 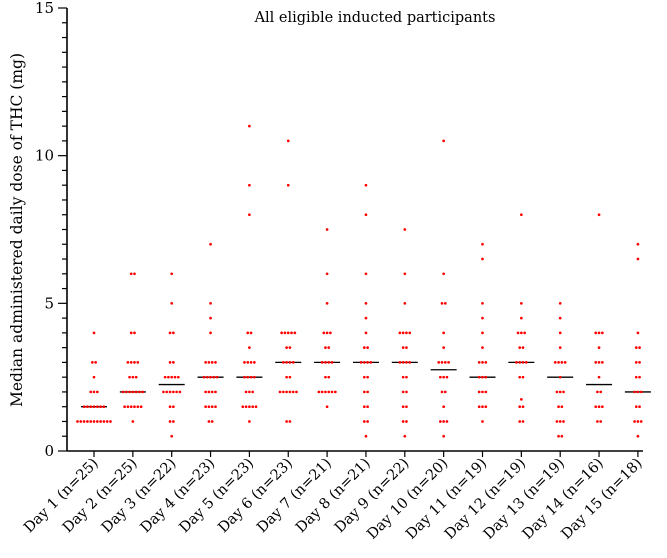 I want to click on y-tick-label: 0, so click(x=49, y=451).